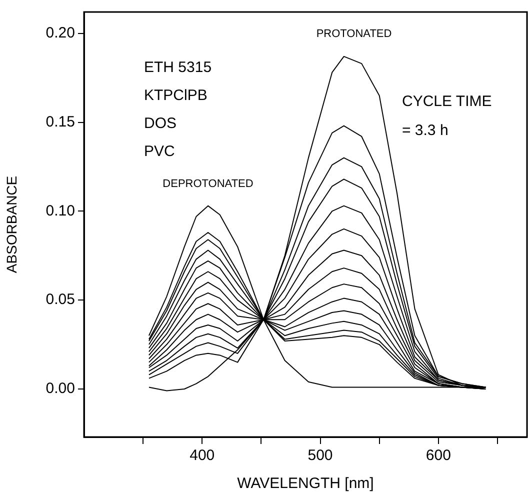  I want to click on annotation: KTPClPB, so click(176, 95).